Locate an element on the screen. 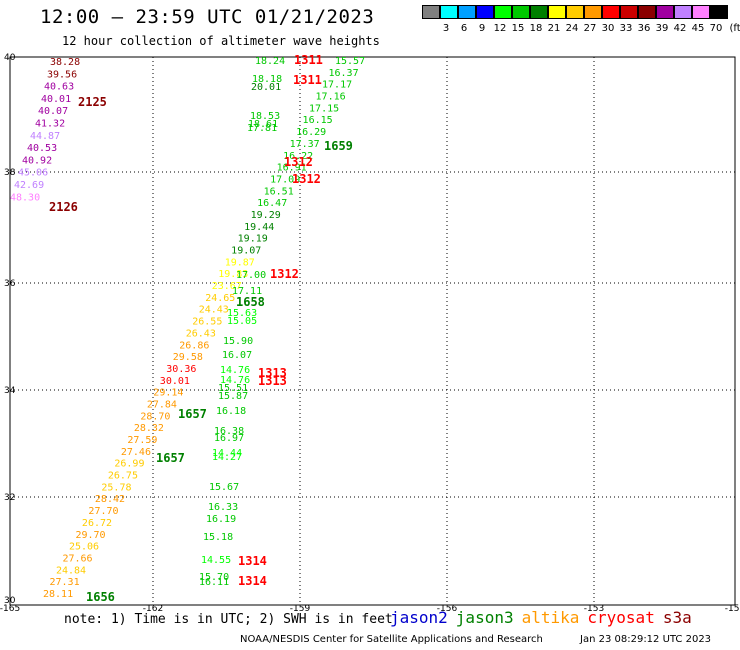  wave-height-label: 16.33 is located at coordinates (223, 507).